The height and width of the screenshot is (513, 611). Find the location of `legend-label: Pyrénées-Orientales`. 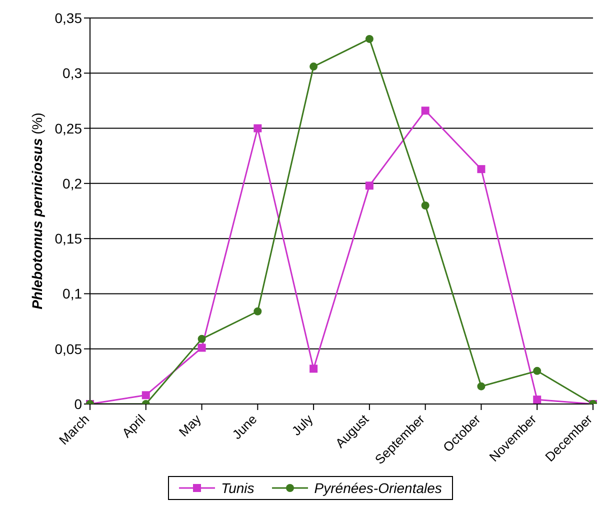

legend-label: Pyrénées-Orientales is located at coordinates (377, 488).